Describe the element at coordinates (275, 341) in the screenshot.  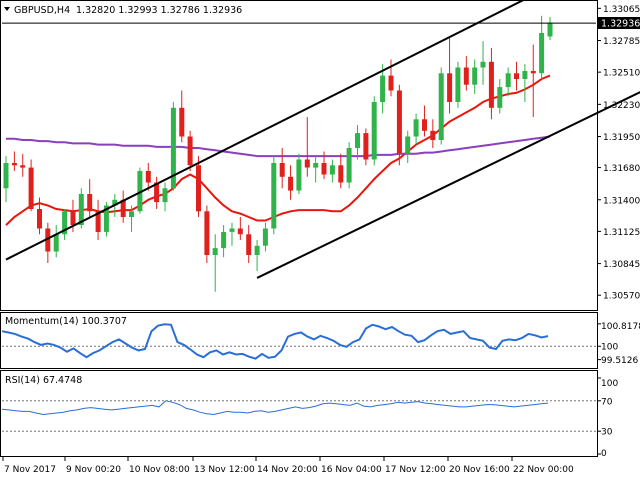
I see `momentum-line` at that location.